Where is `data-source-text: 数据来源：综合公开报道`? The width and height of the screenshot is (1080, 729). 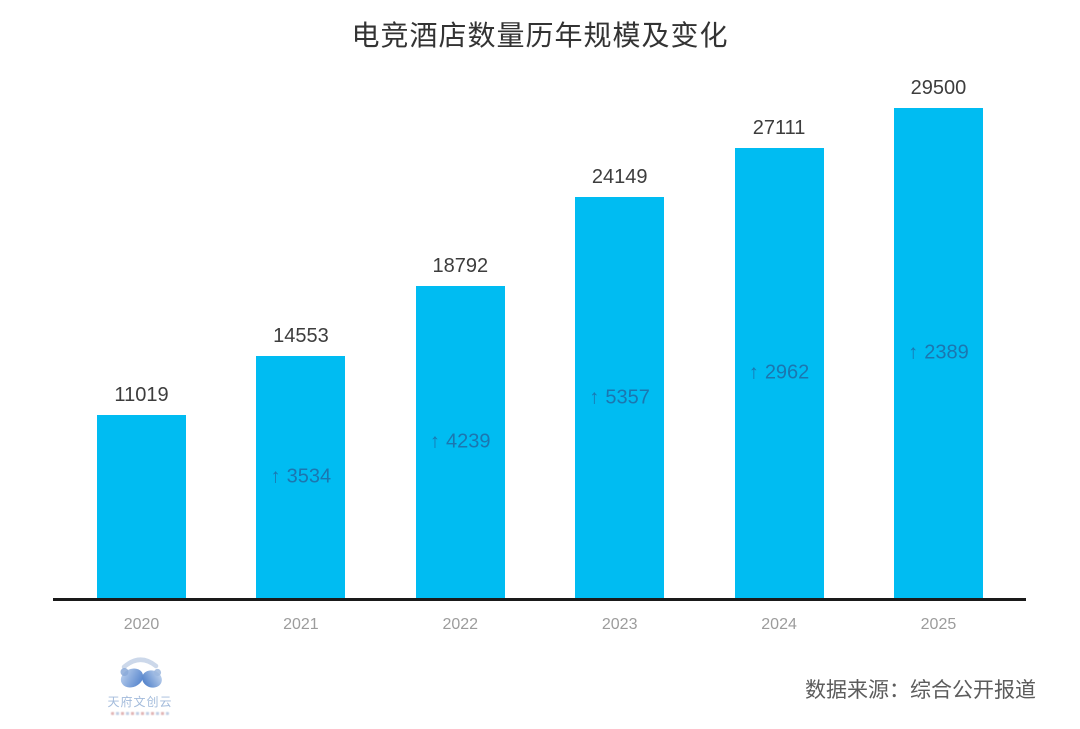 data-source-text: 数据来源：综合公开报道 is located at coordinates (920, 690).